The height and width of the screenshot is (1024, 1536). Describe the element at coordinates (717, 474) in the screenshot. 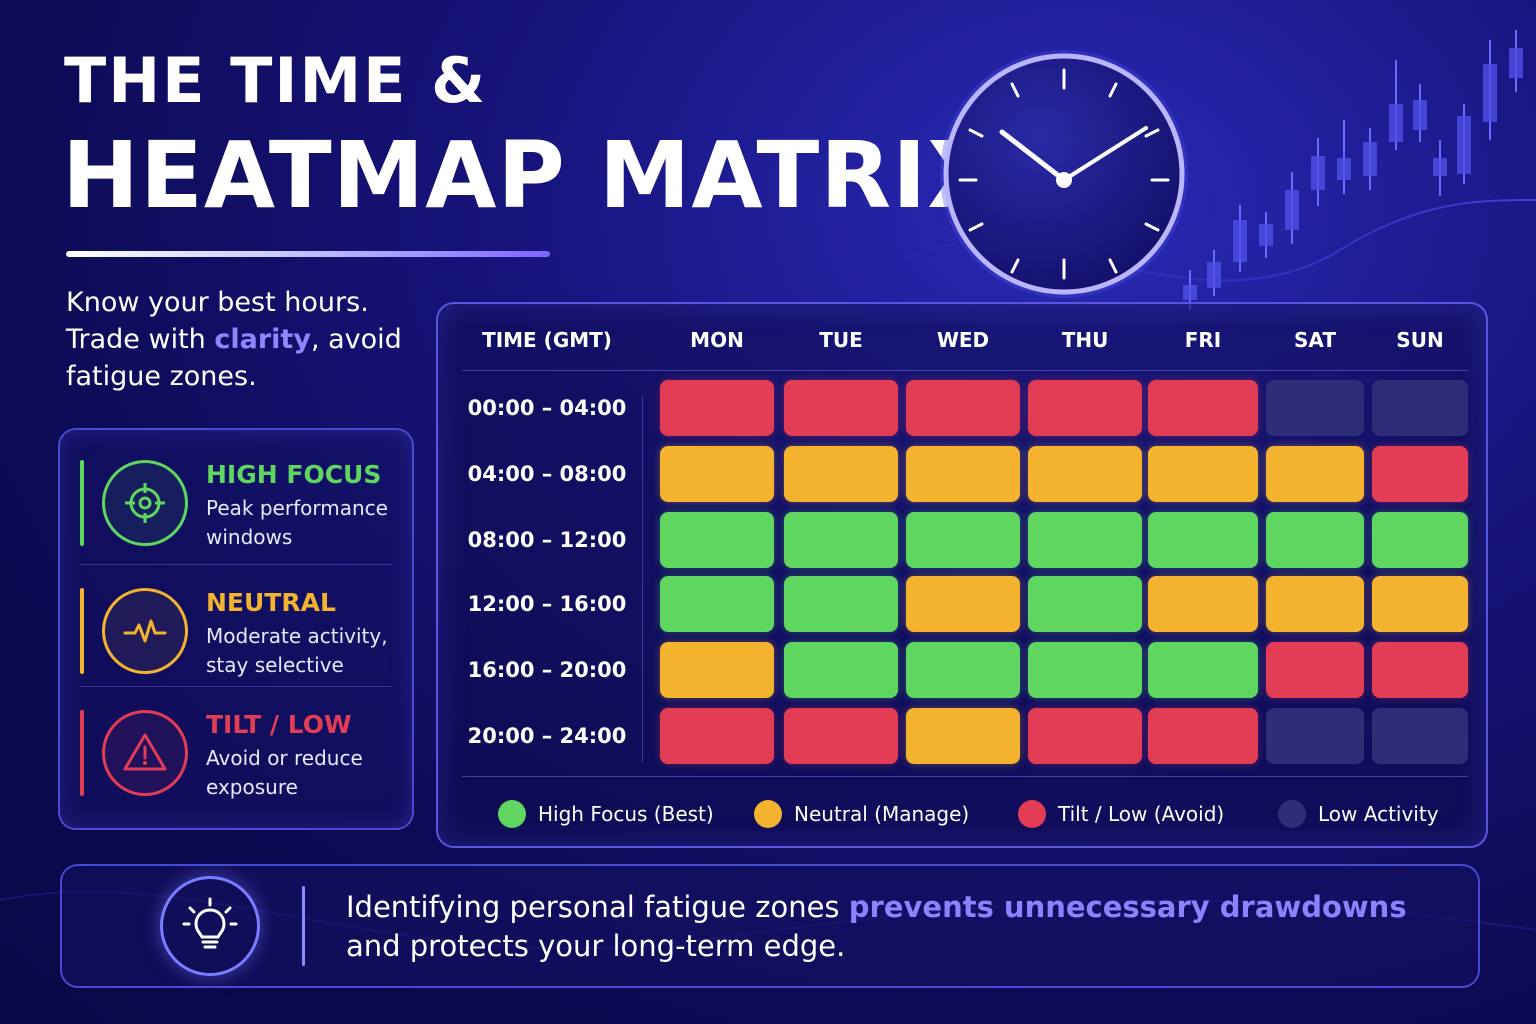

I see `heatmap-cell-mon-1-yellow` at that location.